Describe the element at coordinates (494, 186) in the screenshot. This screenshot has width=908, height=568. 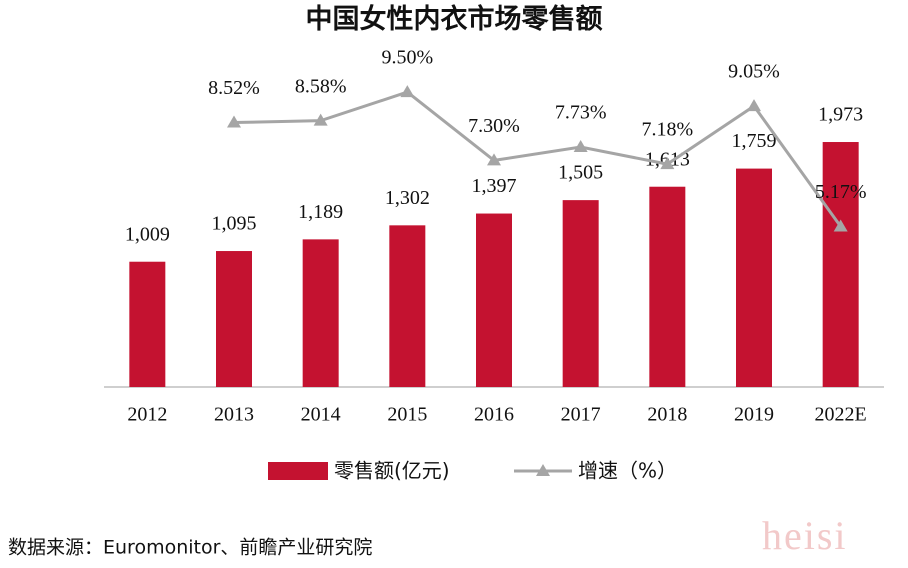
I see `bar-value-label: 1,397` at that location.